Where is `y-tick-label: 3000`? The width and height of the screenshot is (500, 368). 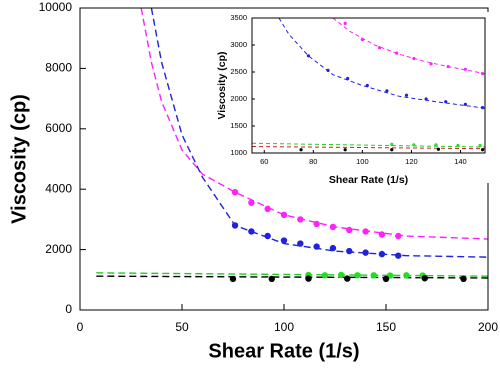
y-tick-label: 3000 is located at coordinates (238, 44).